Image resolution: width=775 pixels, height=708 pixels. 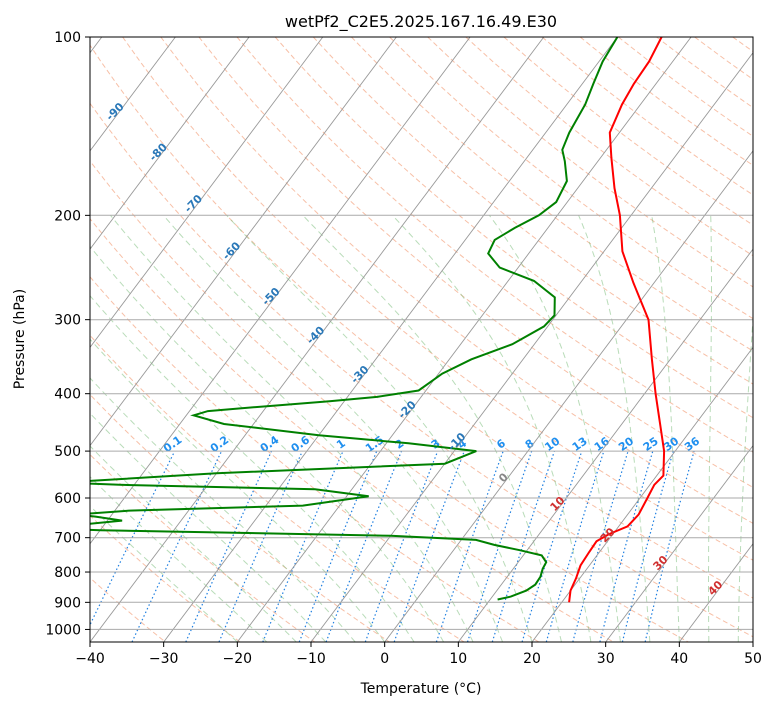 I want to click on x-tick-label: 30, so click(x=606, y=659).